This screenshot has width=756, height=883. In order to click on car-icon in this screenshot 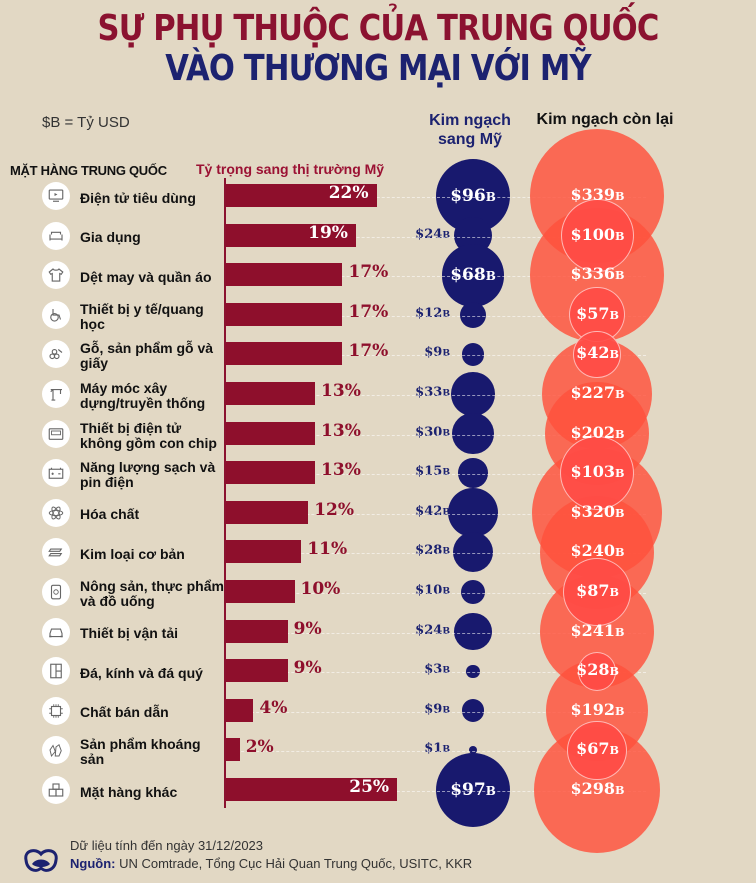, I will do `click(56, 631)`.